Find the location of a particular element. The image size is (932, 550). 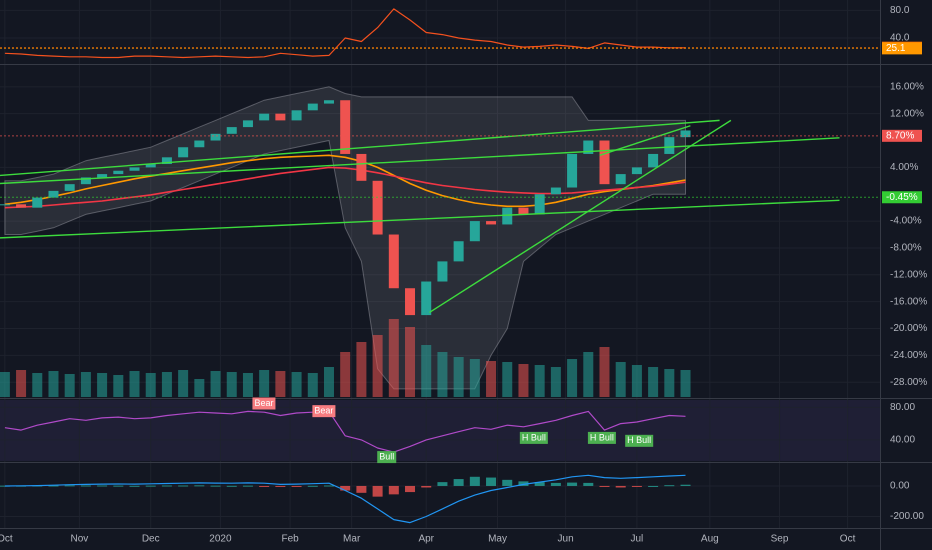

time-label: May is located at coordinates (497, 539).